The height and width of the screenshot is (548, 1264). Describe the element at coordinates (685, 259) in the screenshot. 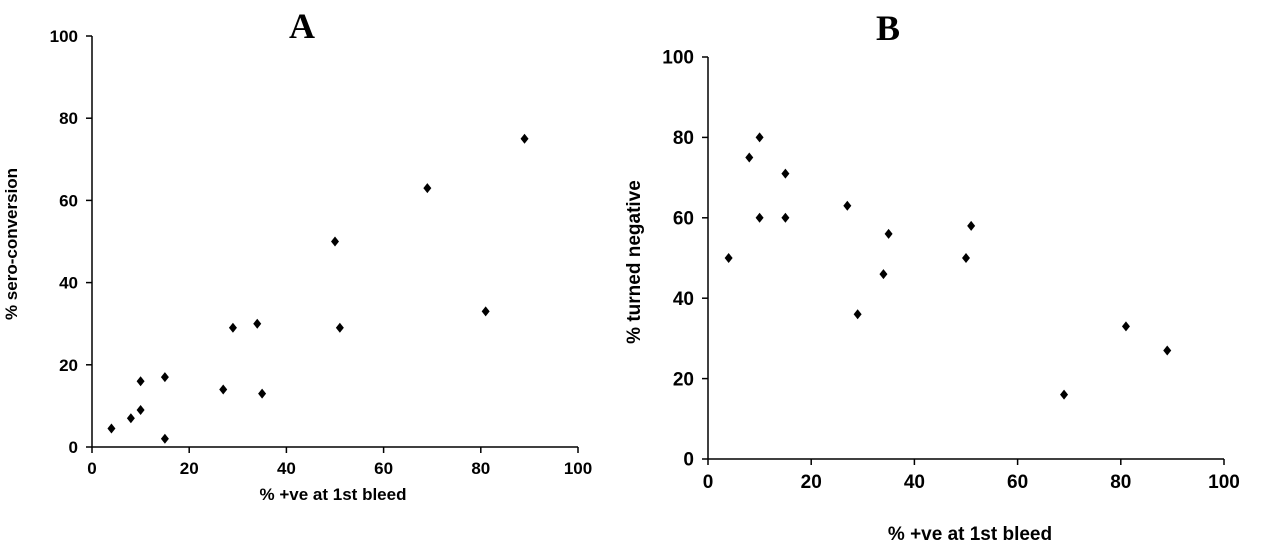

I see `panel-b-y-ticks: 0 20 40 60 80 100` at that location.